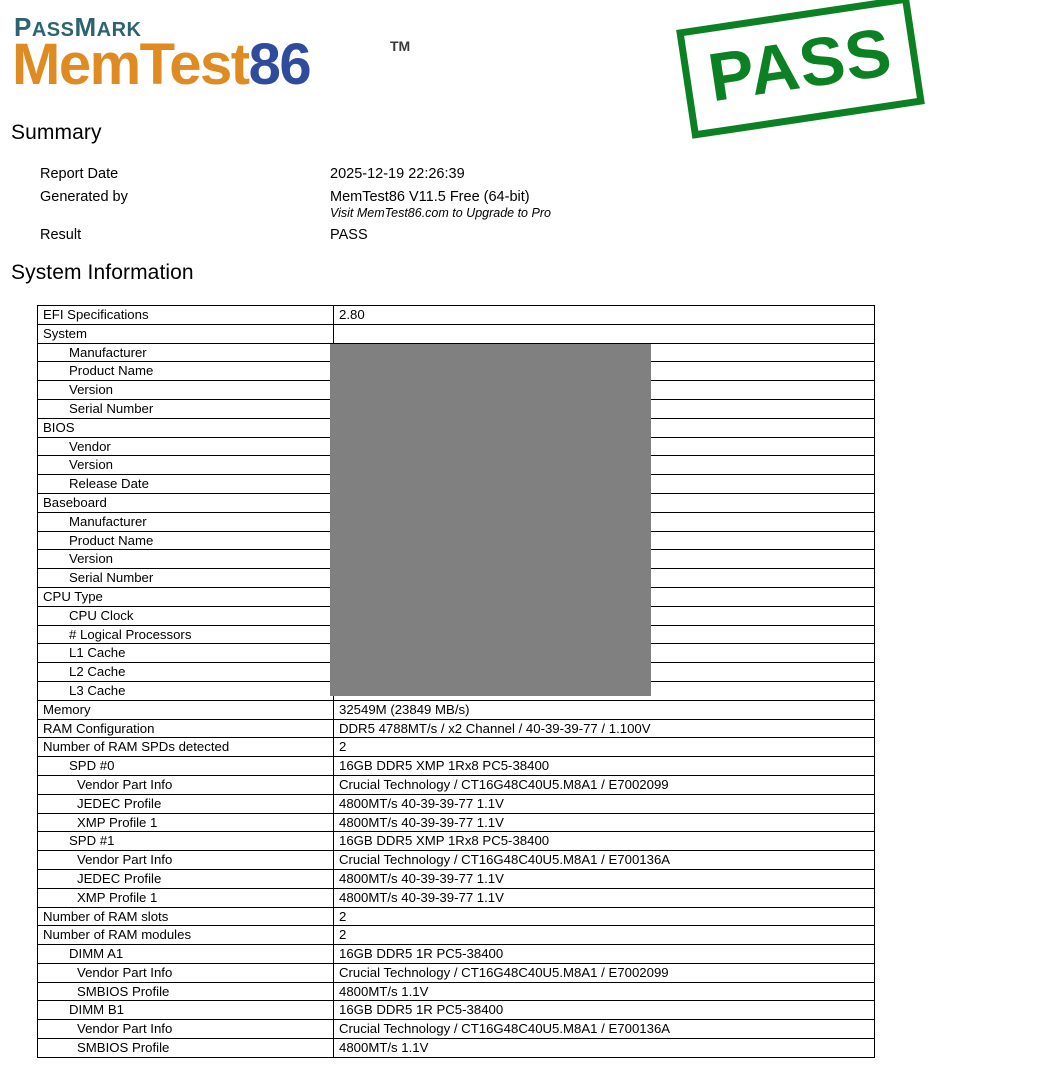  What do you see at coordinates (185, 502) in the screenshot?
I see `table-cell-key: Baseboard` at bounding box center [185, 502].